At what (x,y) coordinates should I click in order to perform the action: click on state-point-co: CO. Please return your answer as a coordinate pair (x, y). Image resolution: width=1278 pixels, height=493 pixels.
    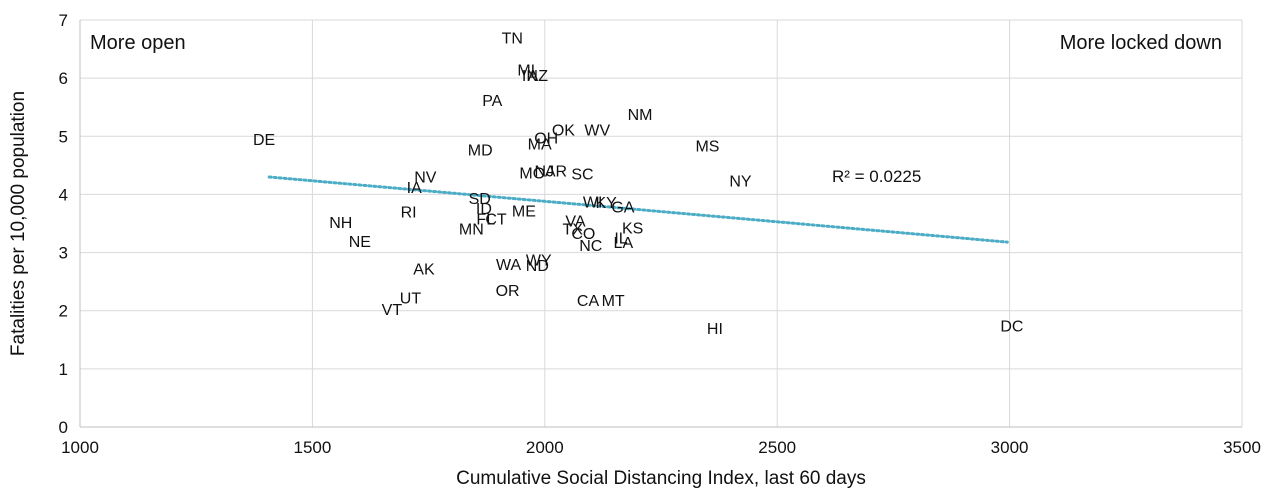
    Looking at the image, I should click on (583, 234).